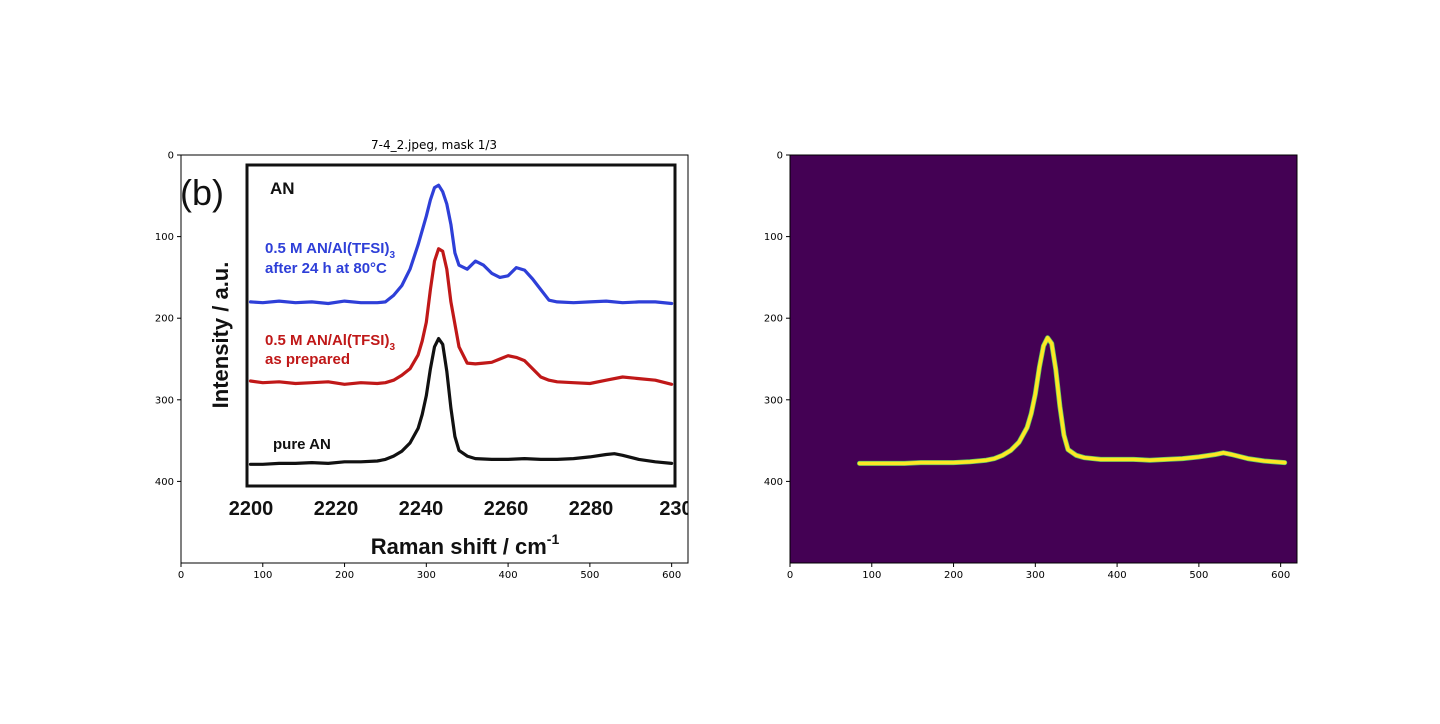  What do you see at coordinates (282, 188) in the screenshot?
I see `label-an: AN` at bounding box center [282, 188].